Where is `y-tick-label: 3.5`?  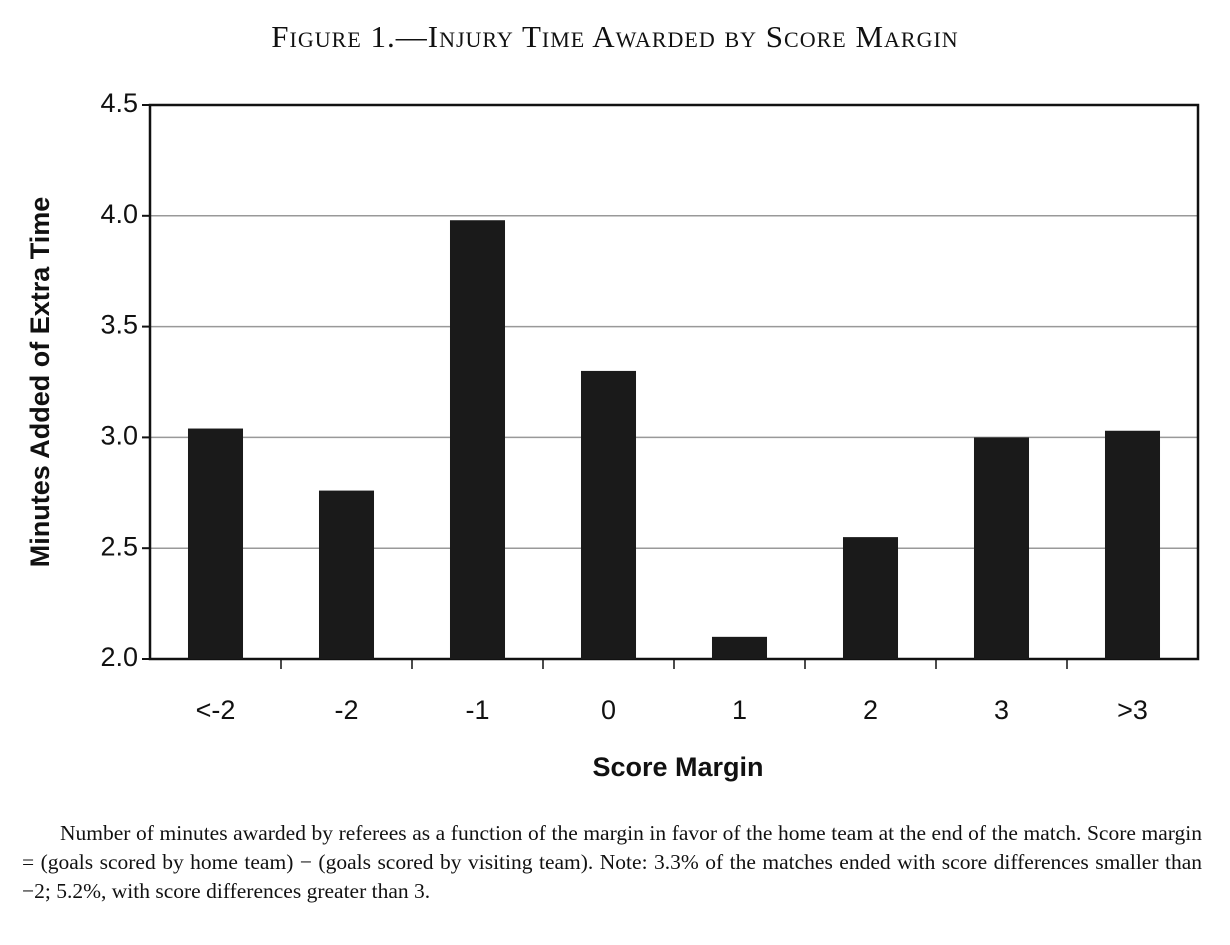 y-tick-label: 3.5 is located at coordinates (119, 325).